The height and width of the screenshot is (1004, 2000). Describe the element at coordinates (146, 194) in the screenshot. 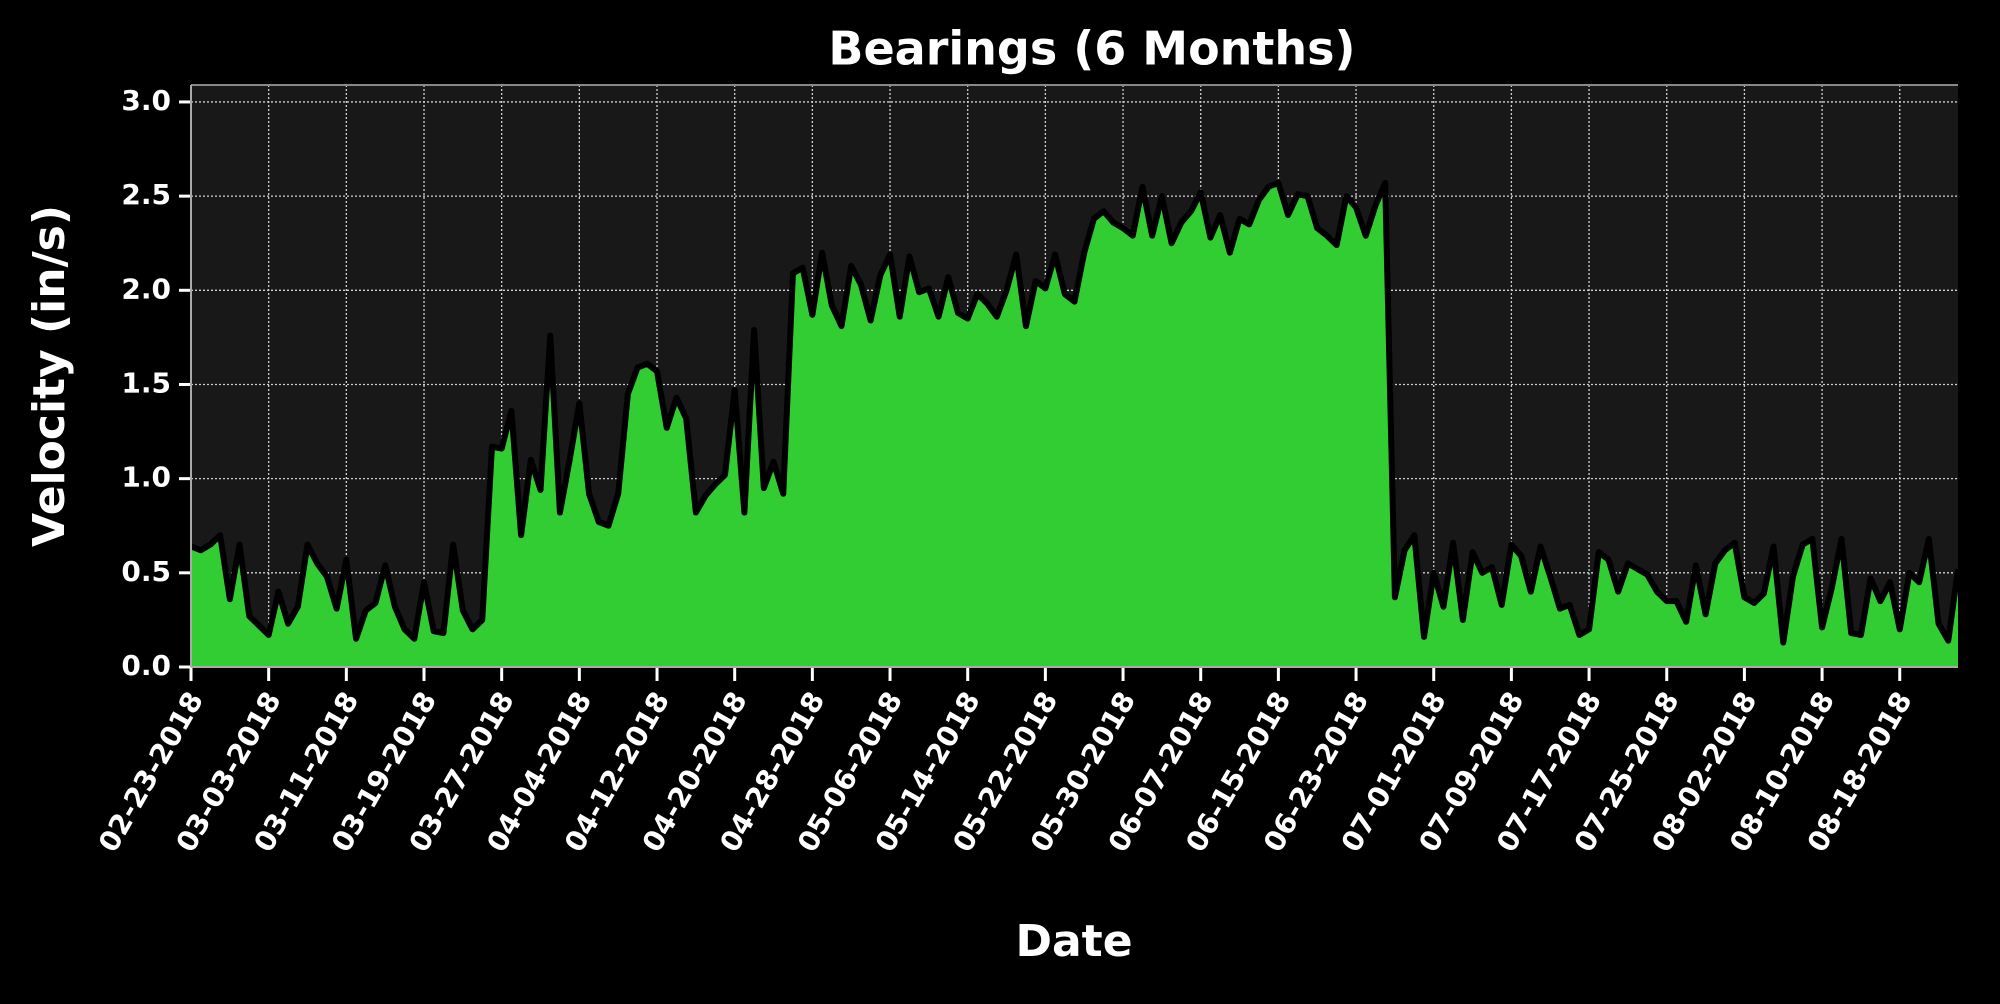

I see `y-tick-label: 2.5` at that location.